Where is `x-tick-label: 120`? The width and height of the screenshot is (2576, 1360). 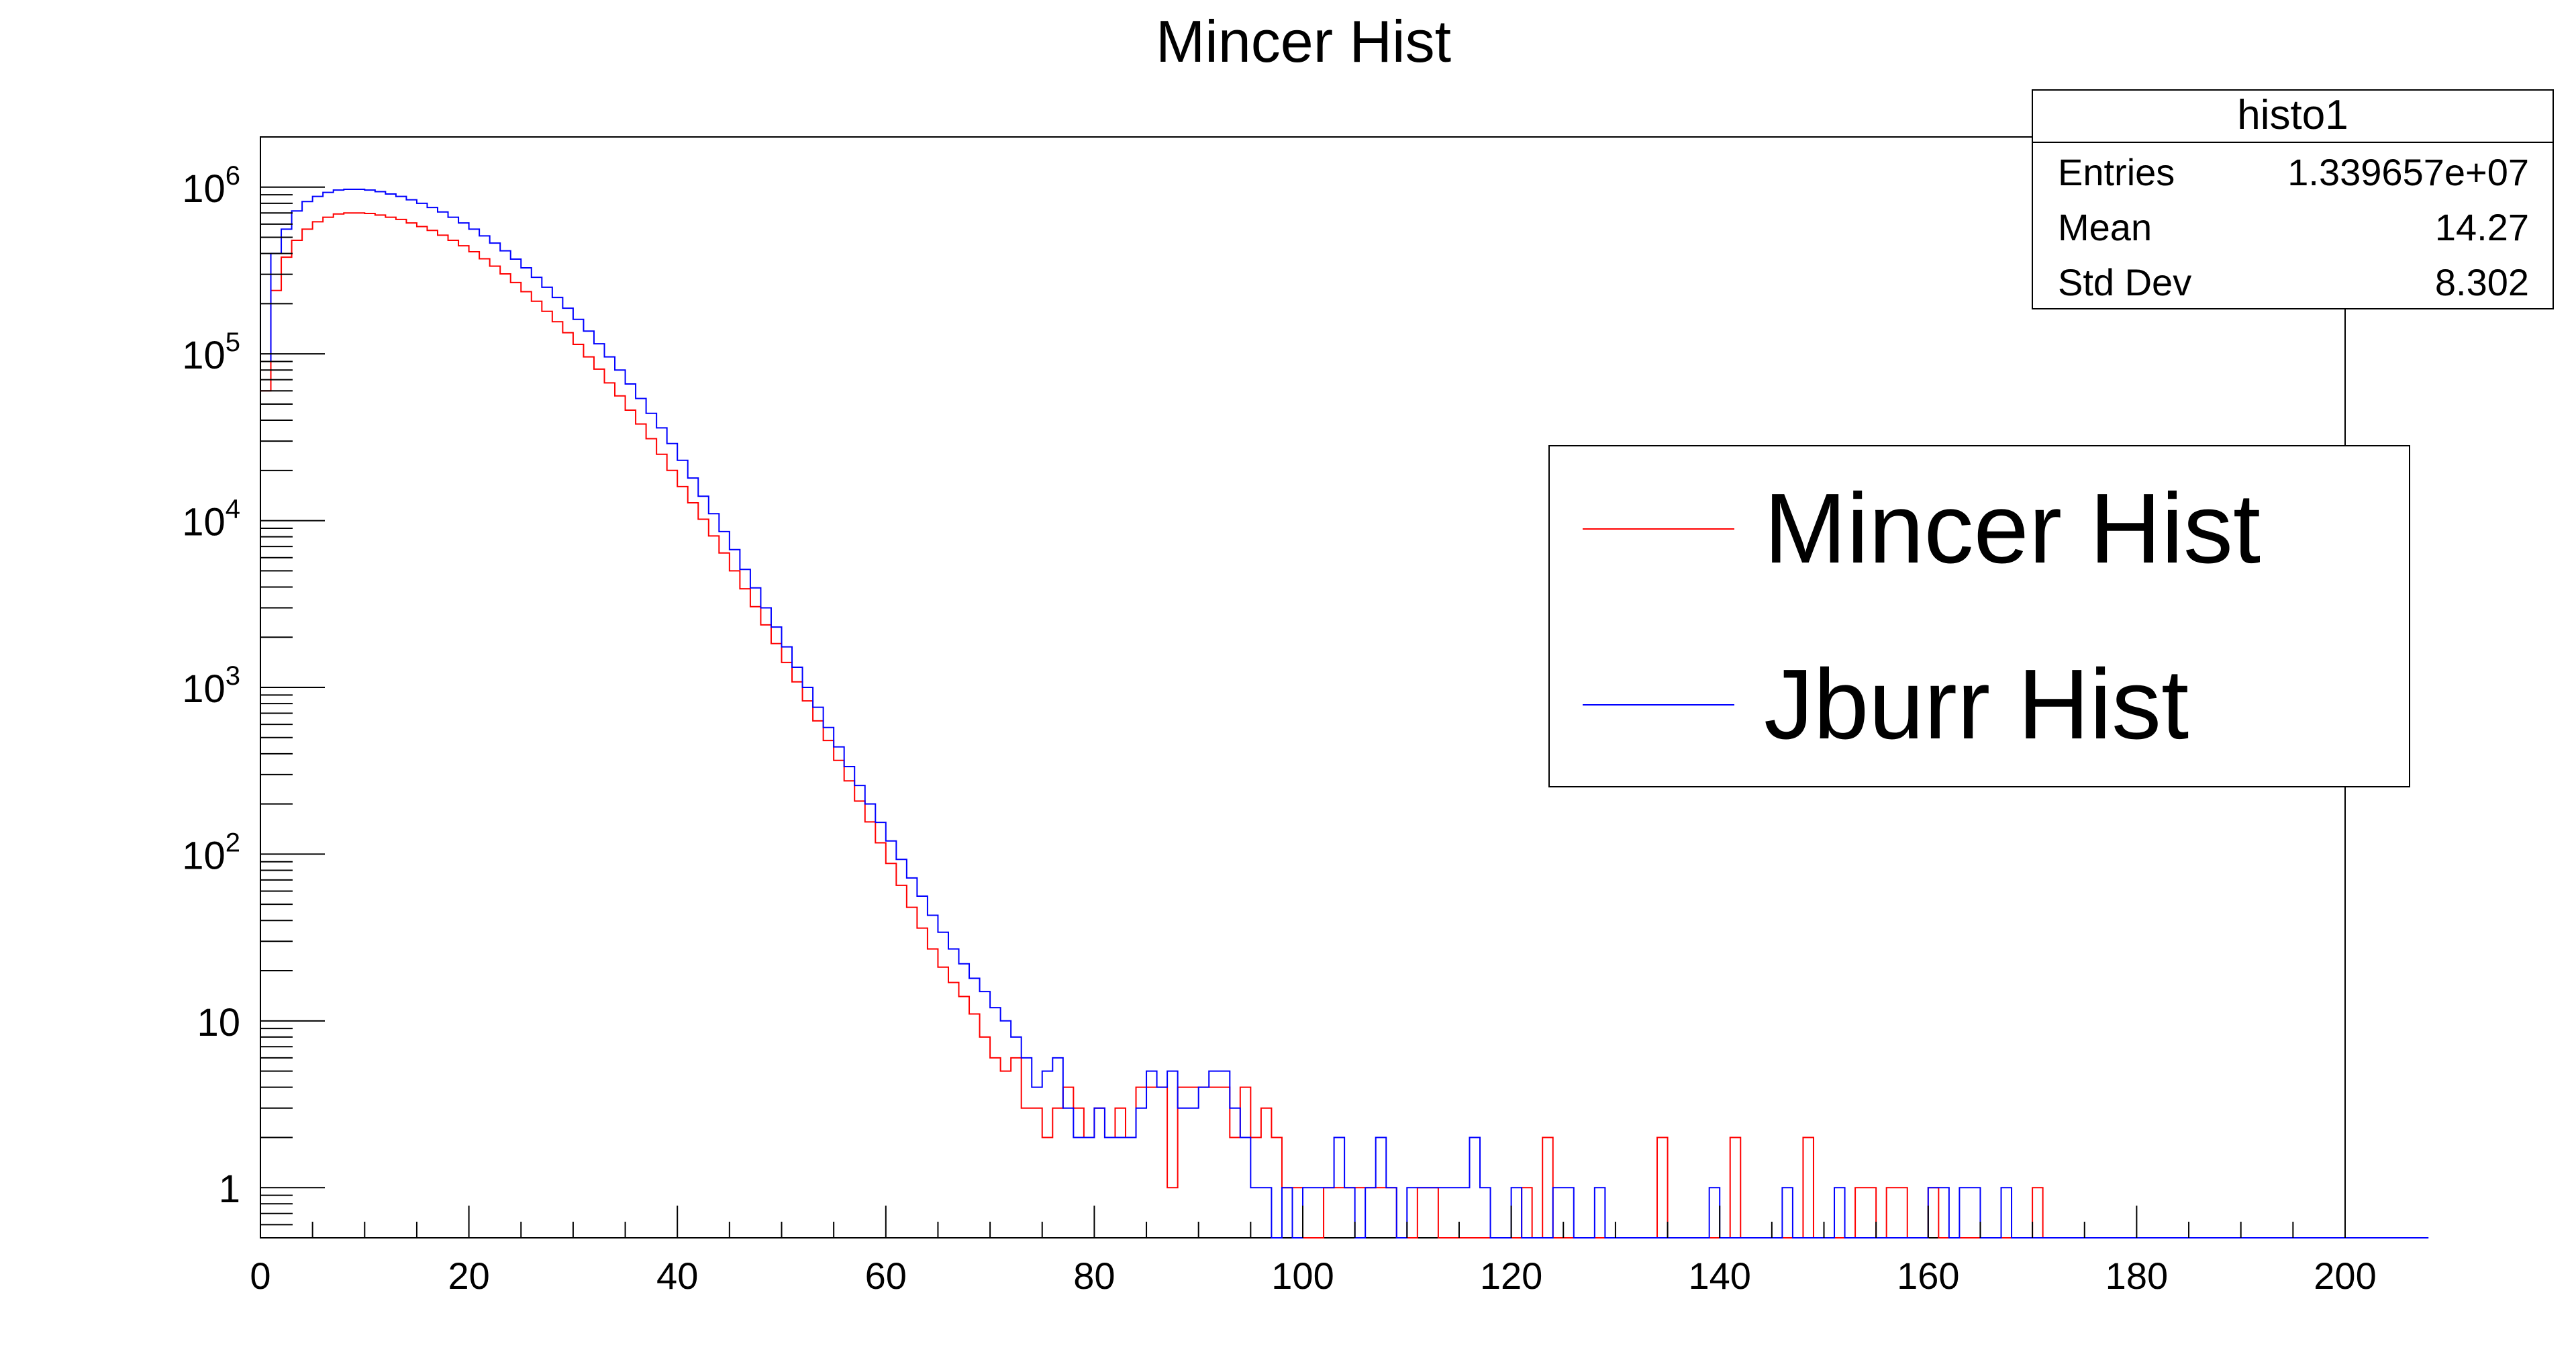
x-tick-label: 120 is located at coordinates (1511, 1276).